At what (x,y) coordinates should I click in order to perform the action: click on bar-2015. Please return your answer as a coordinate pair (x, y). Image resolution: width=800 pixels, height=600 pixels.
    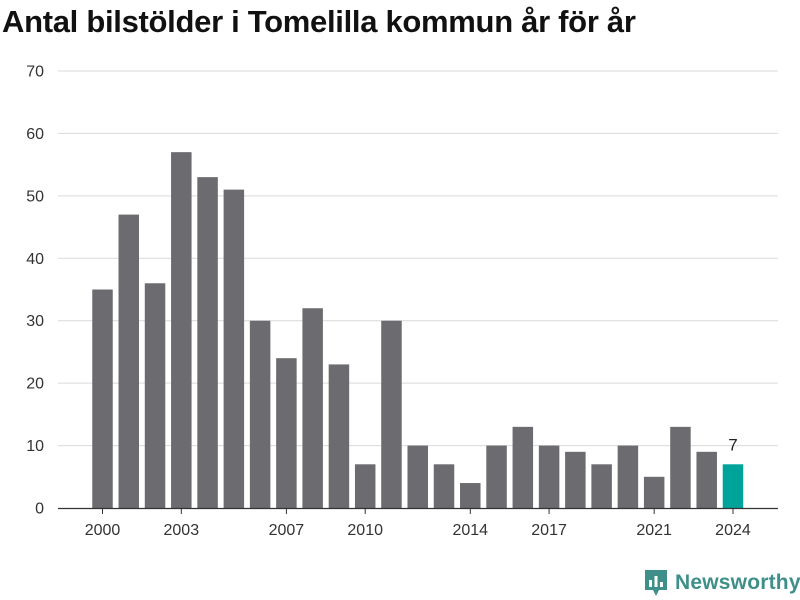
    Looking at the image, I should click on (496, 476).